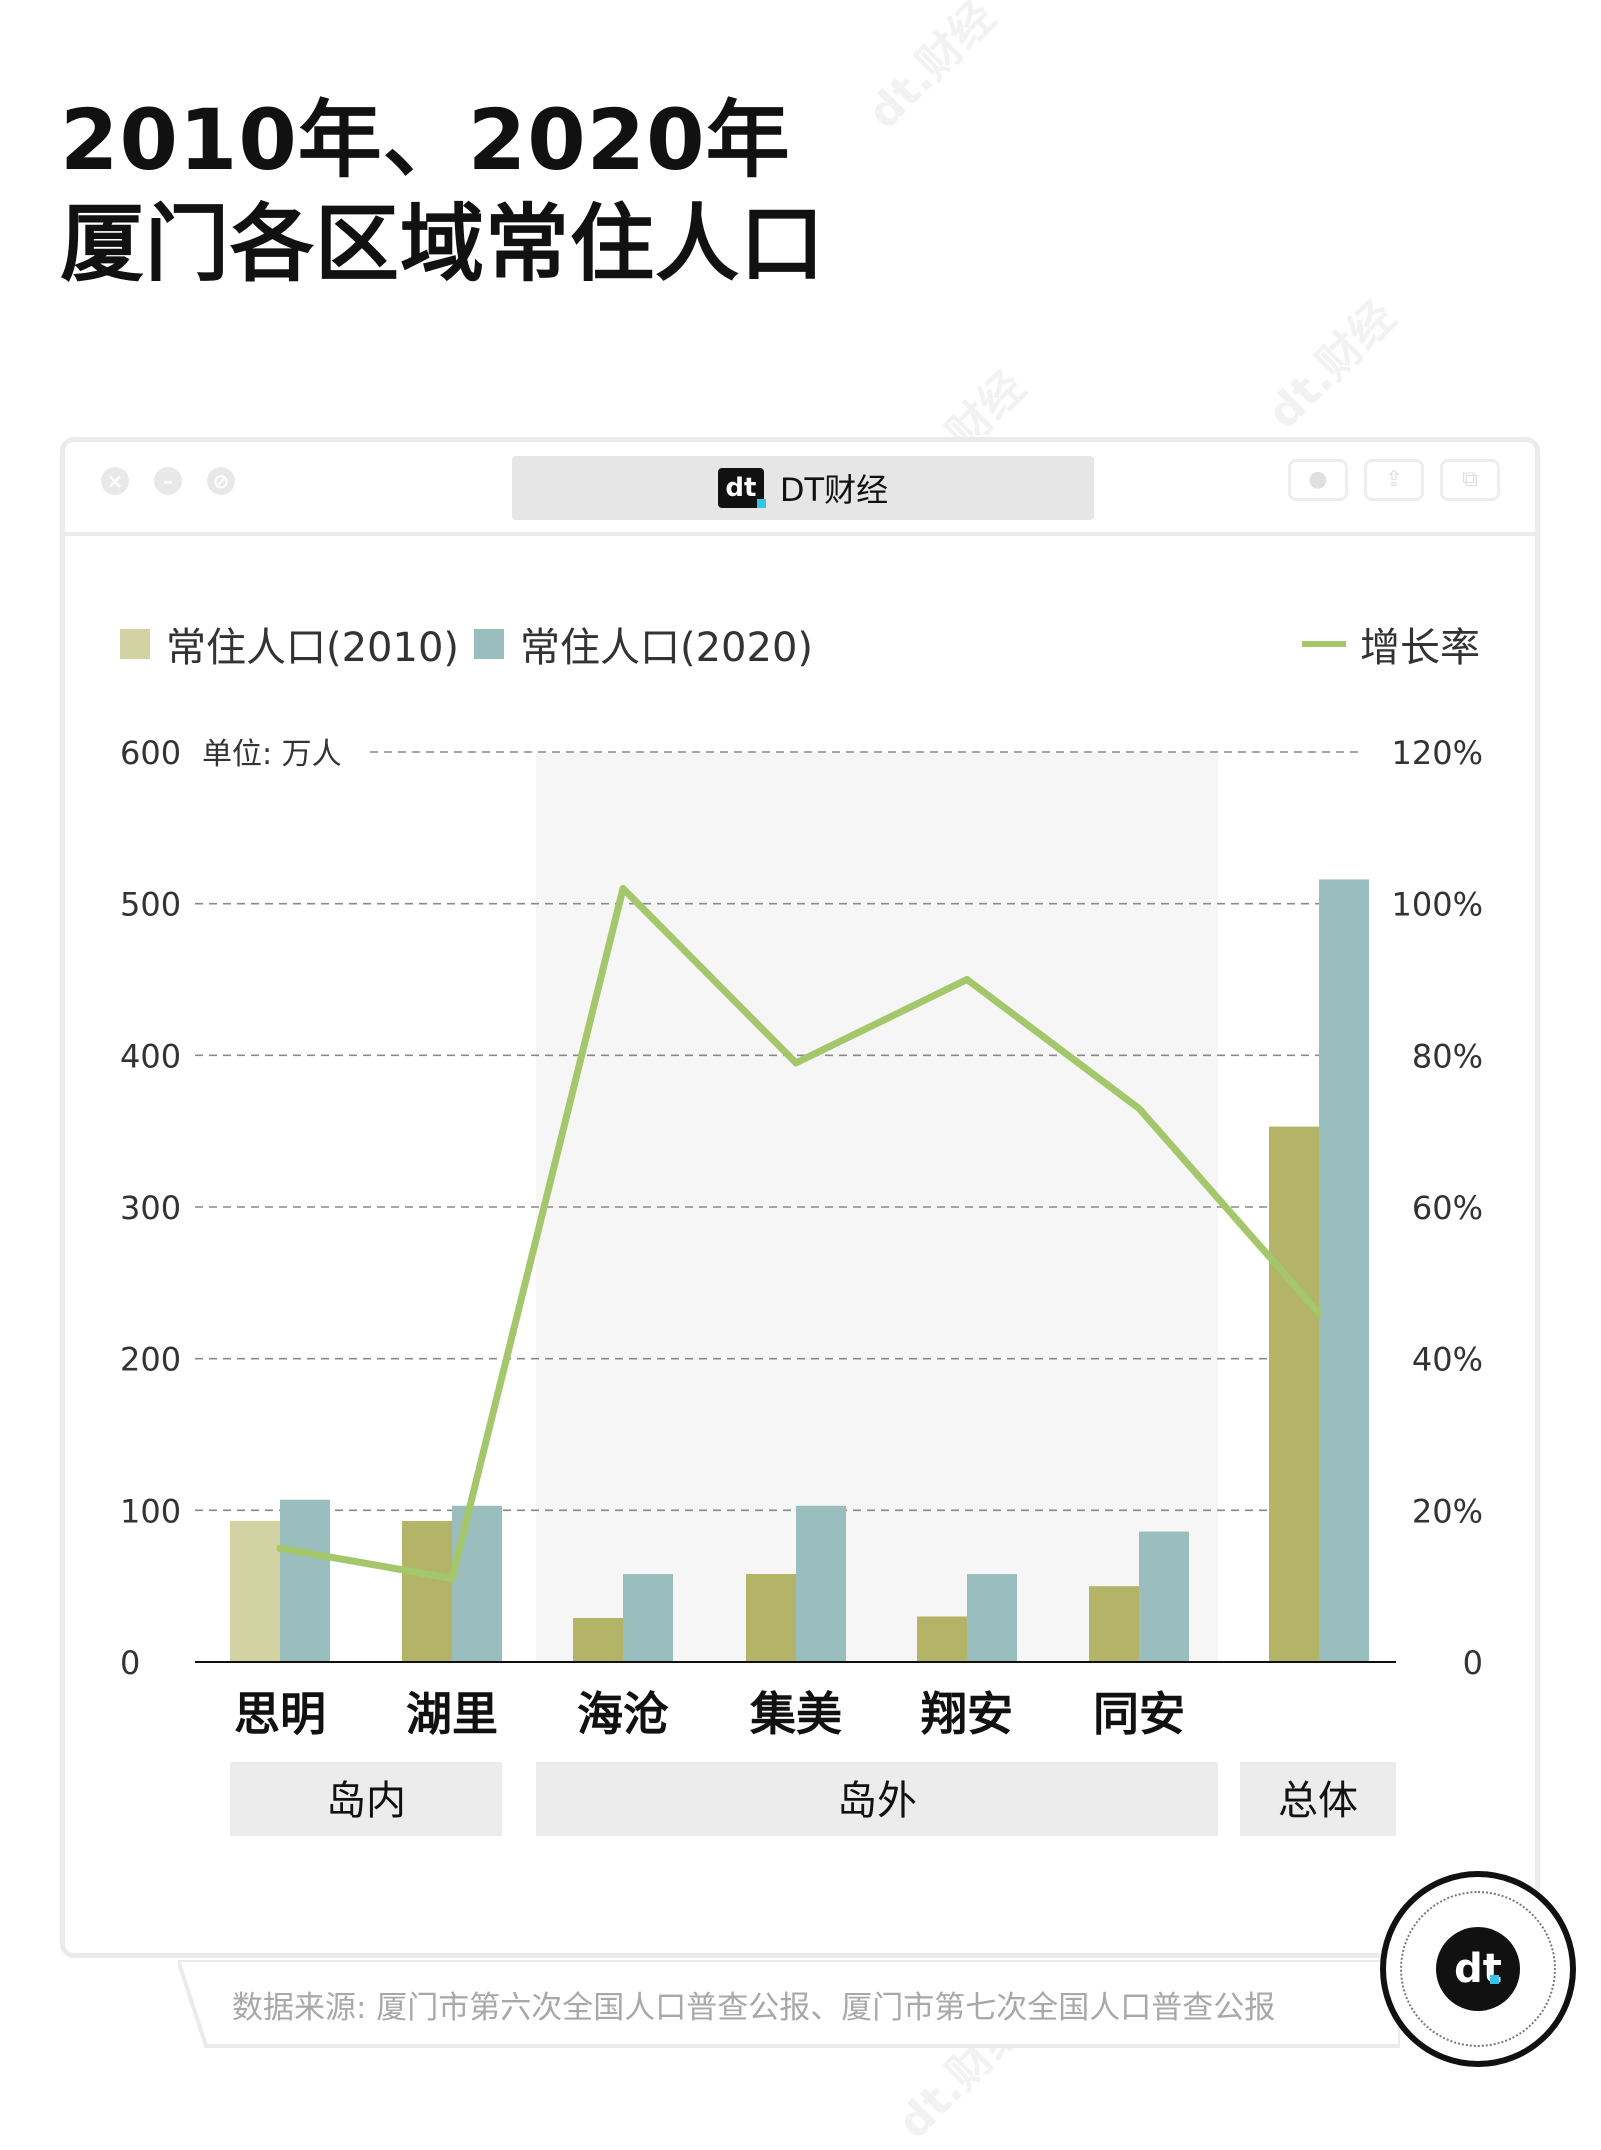  I want to click on group-label: 总体, so click(1318, 1801).